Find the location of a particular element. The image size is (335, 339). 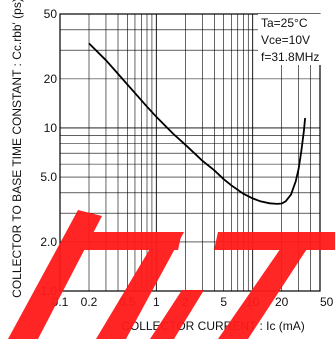

y-tick-label: 10 is located at coordinates (51, 128).